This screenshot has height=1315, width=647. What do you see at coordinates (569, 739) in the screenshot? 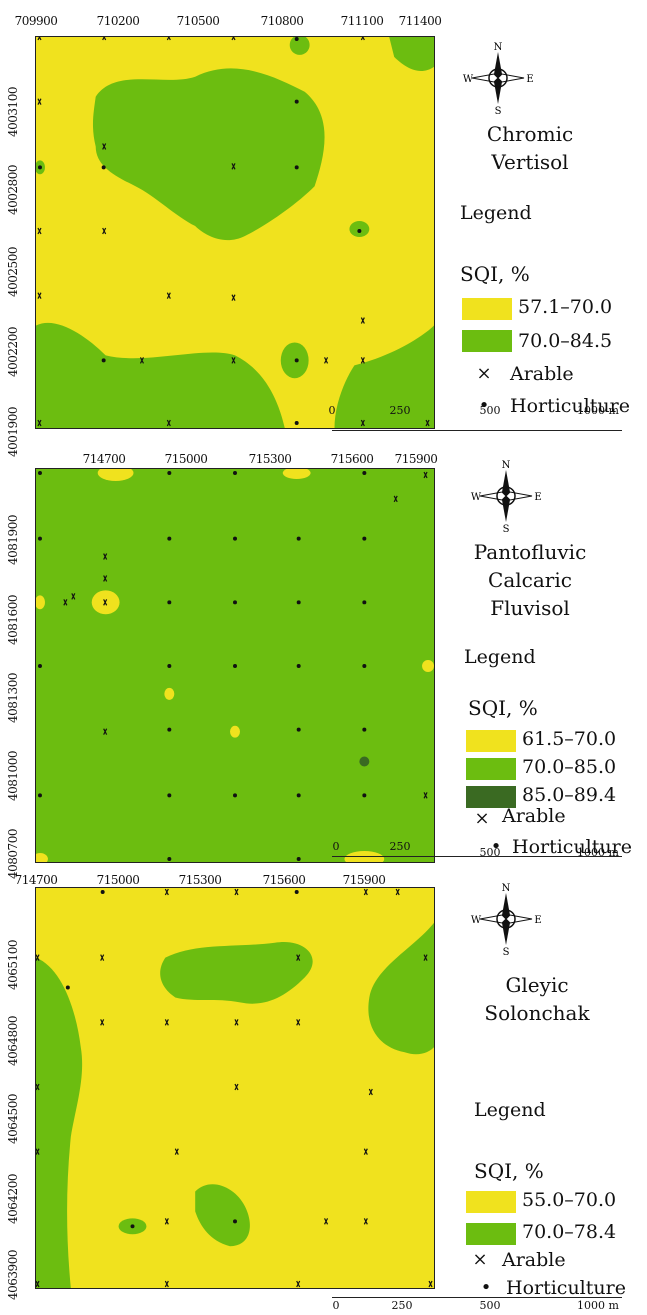
I see `legend-class-label: 61.5–70.0` at bounding box center [569, 739].